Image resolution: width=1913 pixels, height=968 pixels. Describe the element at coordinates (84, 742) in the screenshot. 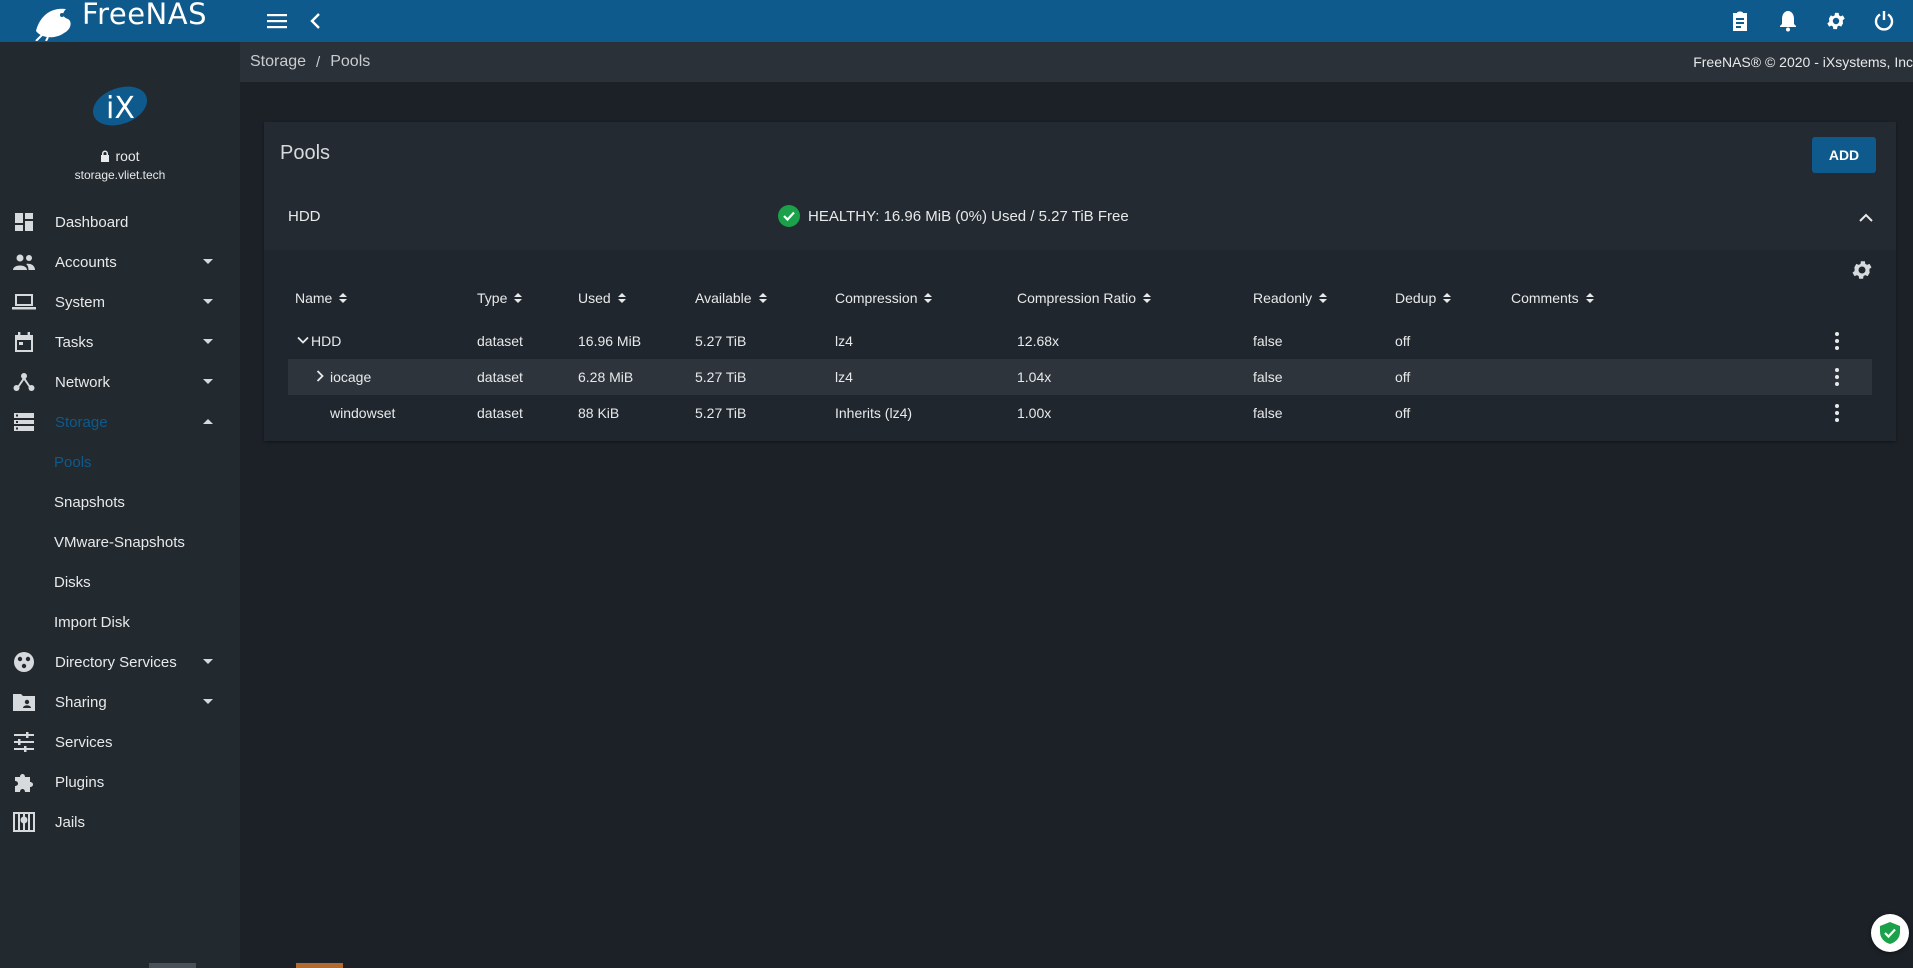

I see `sidebar-item-label: Services` at that location.